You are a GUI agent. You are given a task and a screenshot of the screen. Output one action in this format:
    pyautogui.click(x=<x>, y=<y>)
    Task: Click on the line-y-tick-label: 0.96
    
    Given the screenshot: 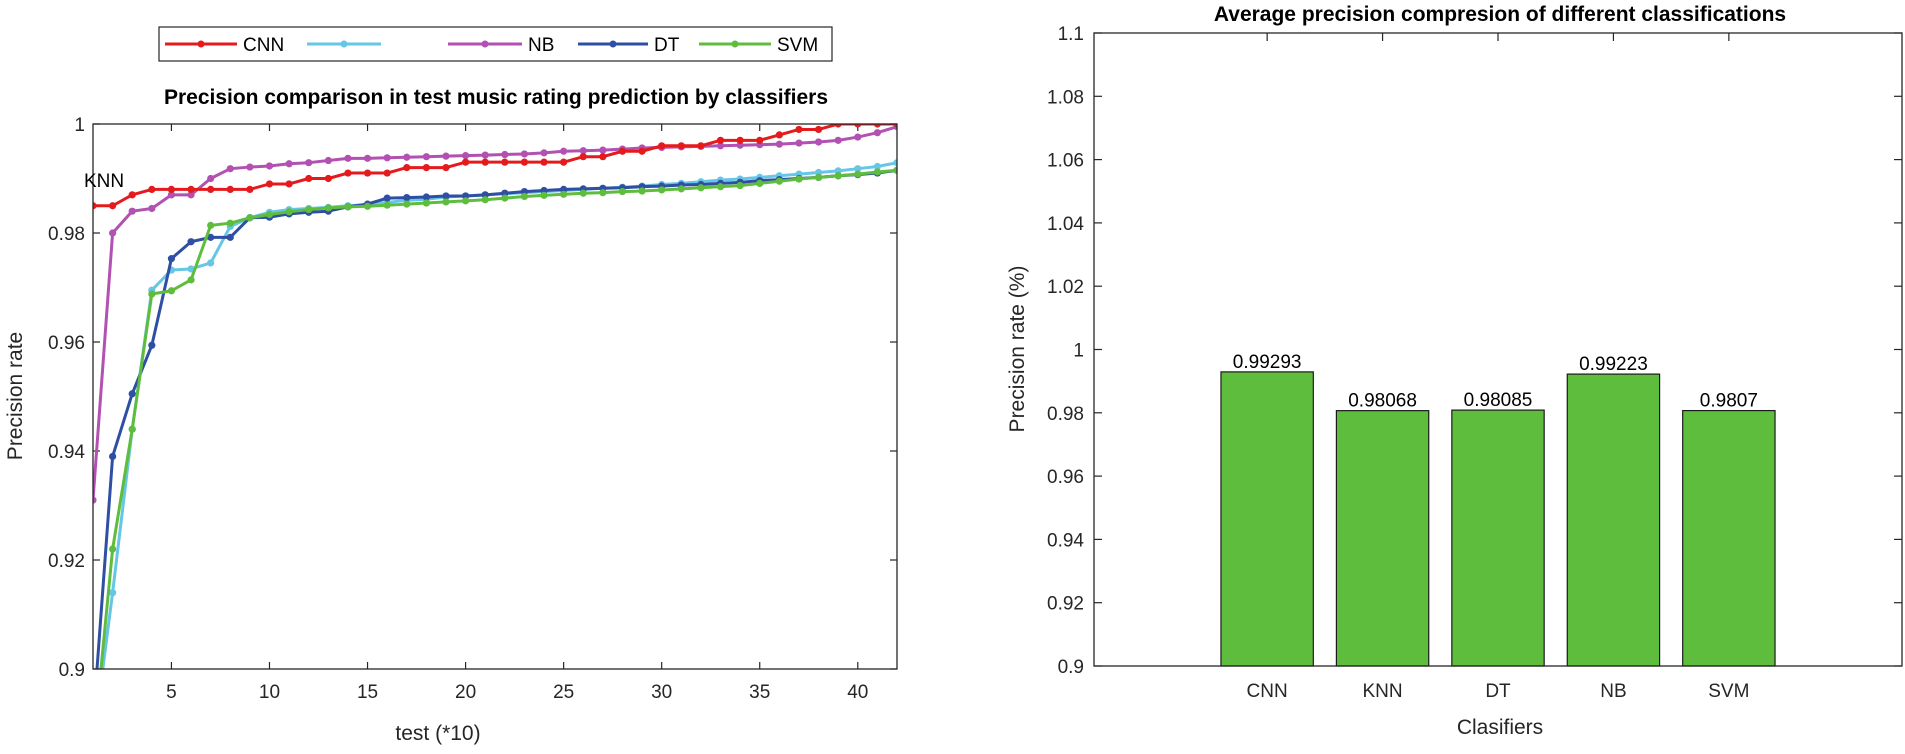 What is the action you would take?
    pyautogui.click(x=66, y=343)
    